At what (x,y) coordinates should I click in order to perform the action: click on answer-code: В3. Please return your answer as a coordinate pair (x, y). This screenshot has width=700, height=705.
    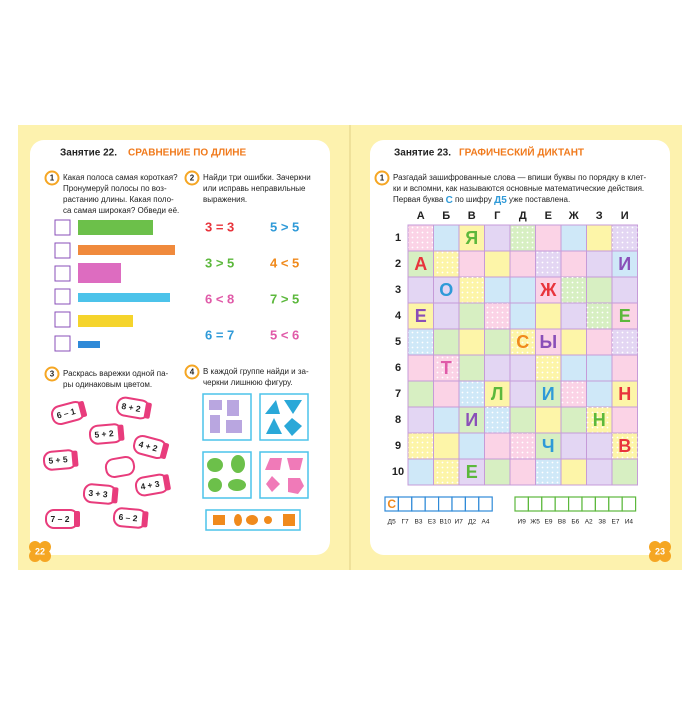
    Looking at the image, I should click on (419, 522).